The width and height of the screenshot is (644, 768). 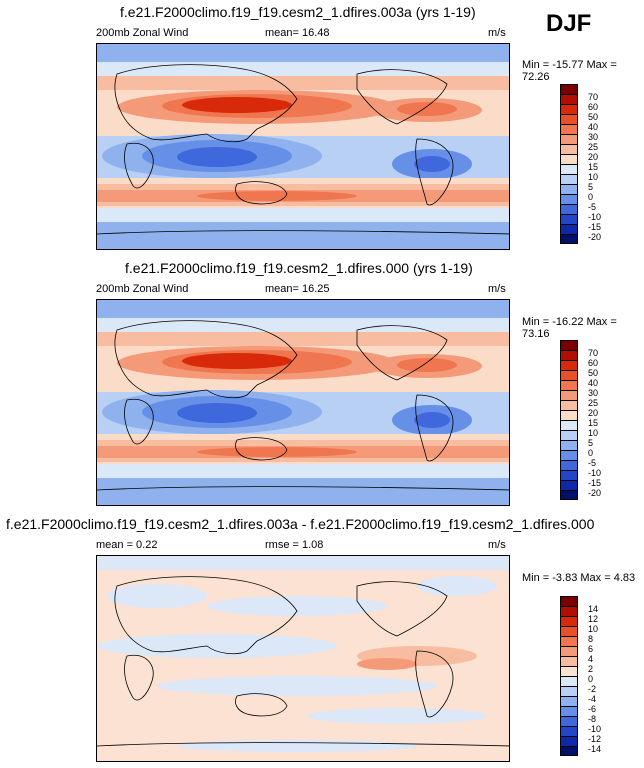 I want to click on panel3-cbar-label: -12, so click(x=595, y=739).